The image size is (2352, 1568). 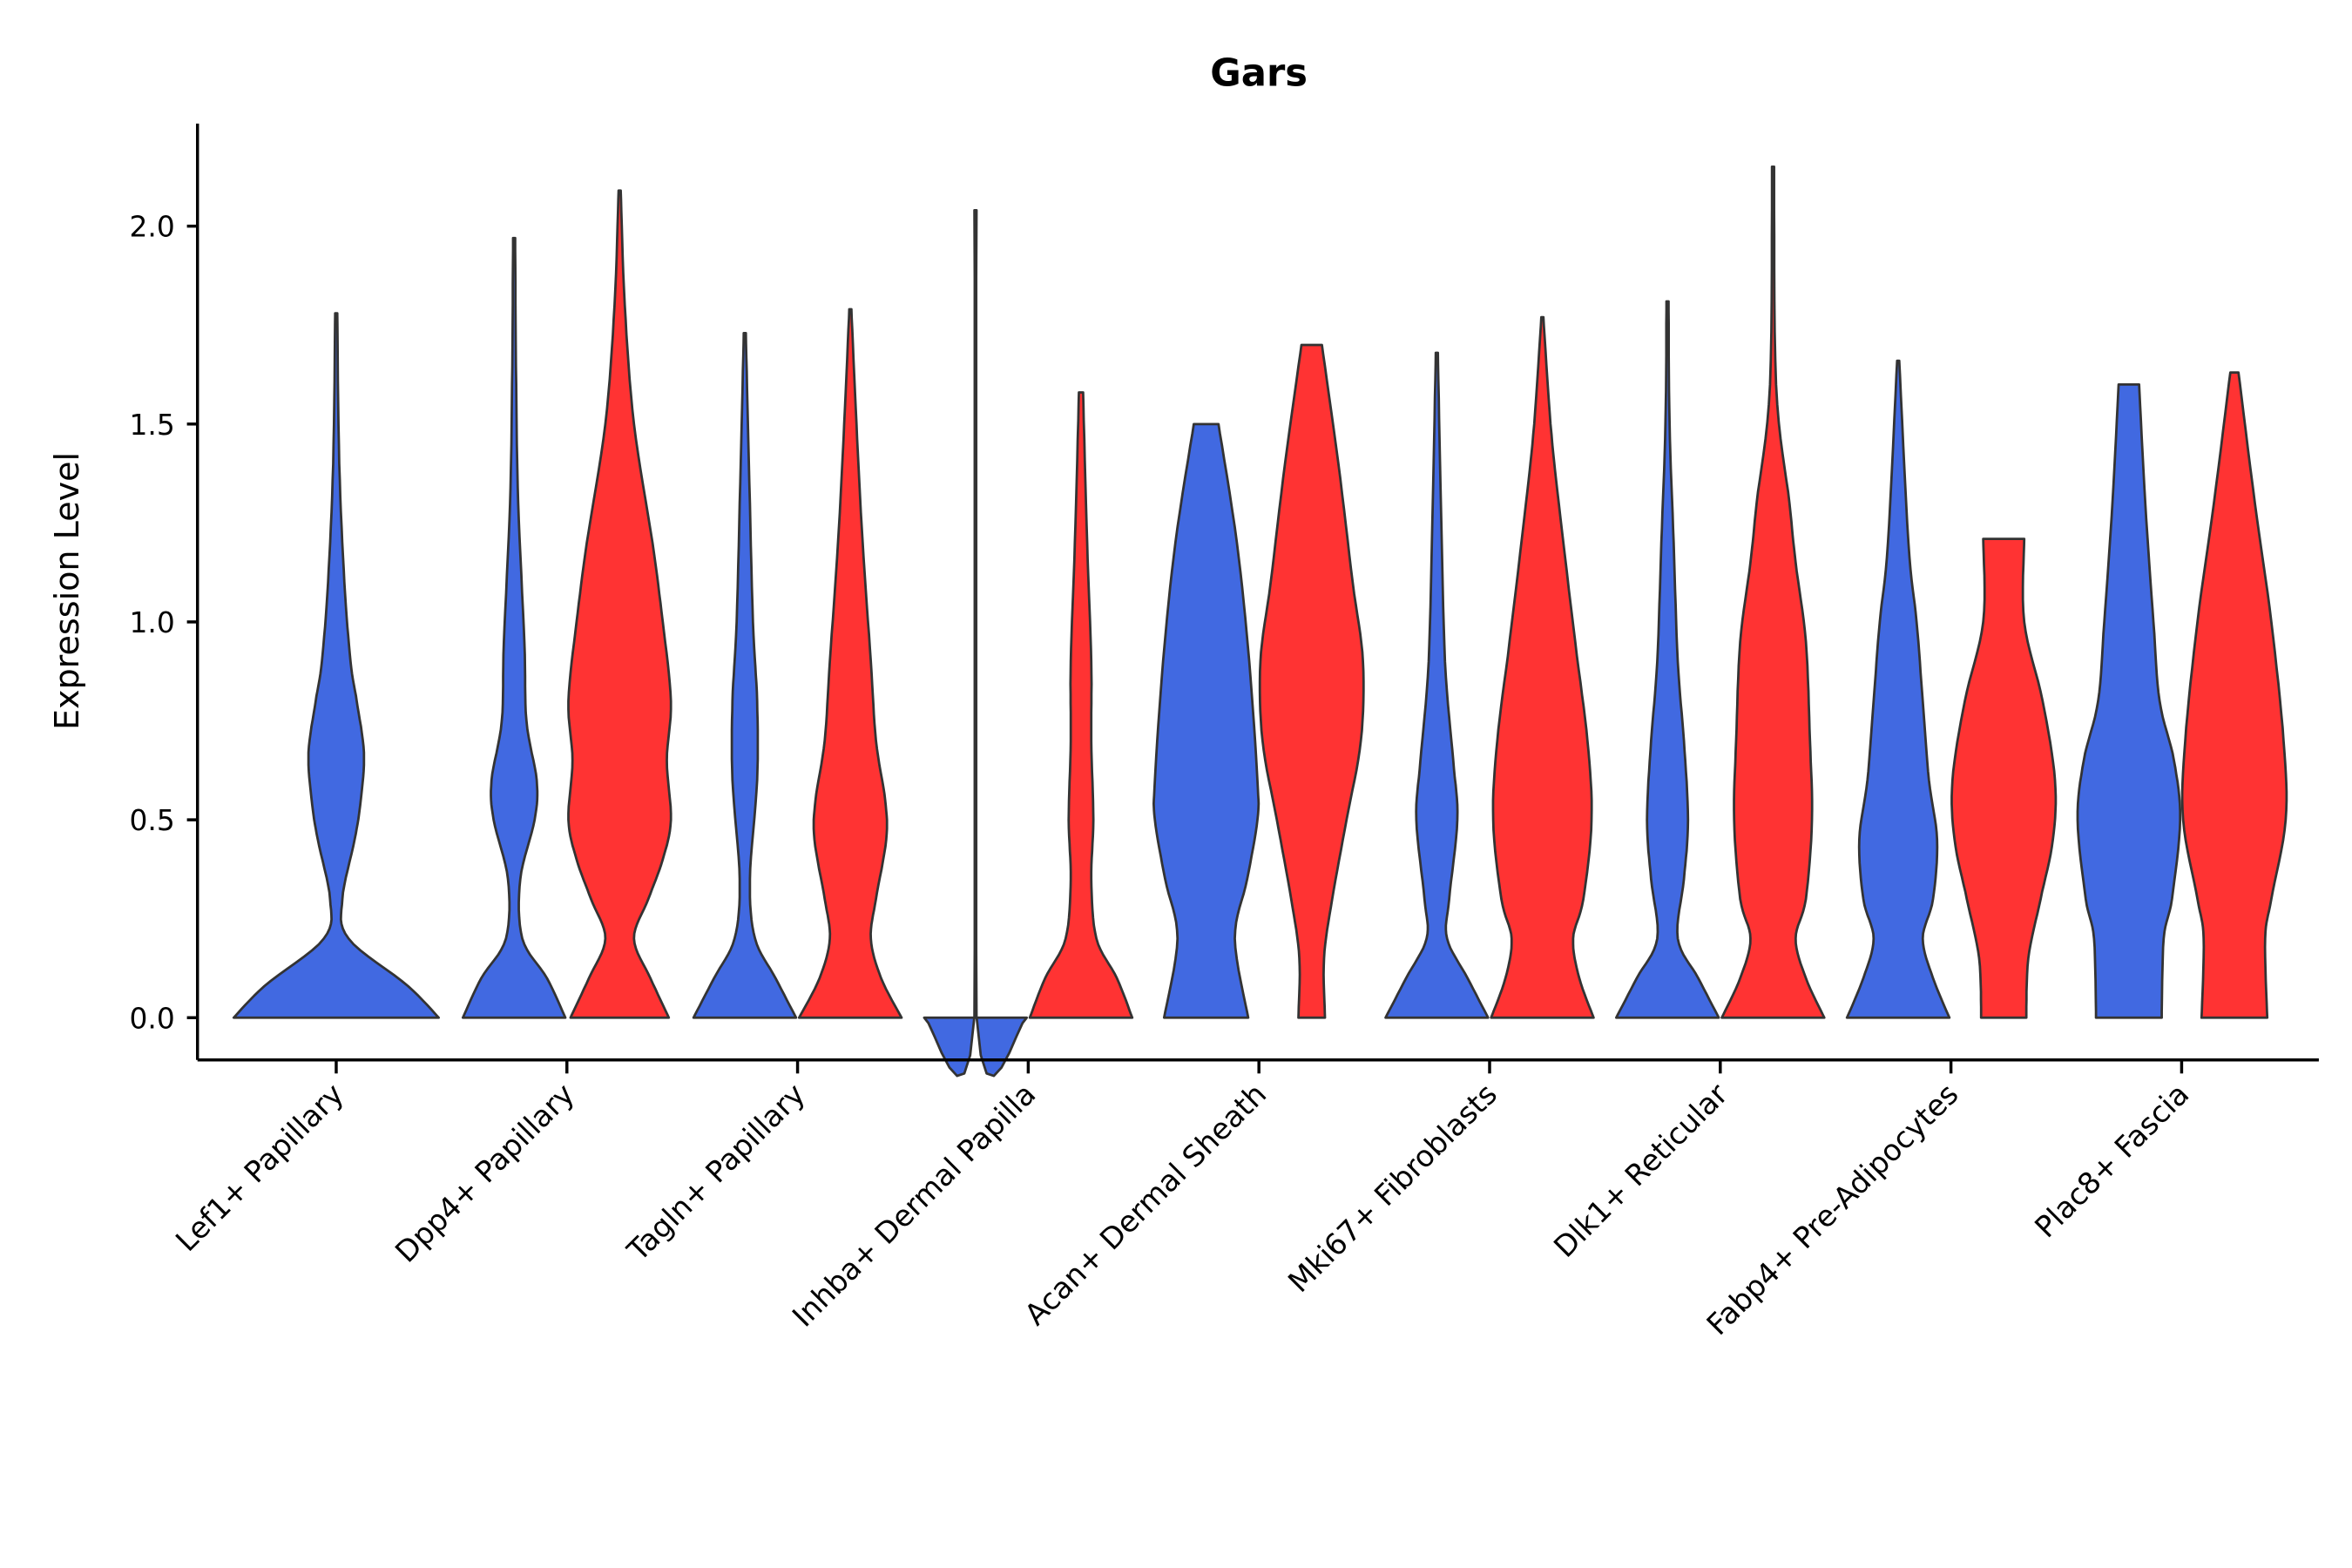 I want to click on y-axis: 0.0 0.5 1.0 1.5 2.0, so click(x=164, y=591).